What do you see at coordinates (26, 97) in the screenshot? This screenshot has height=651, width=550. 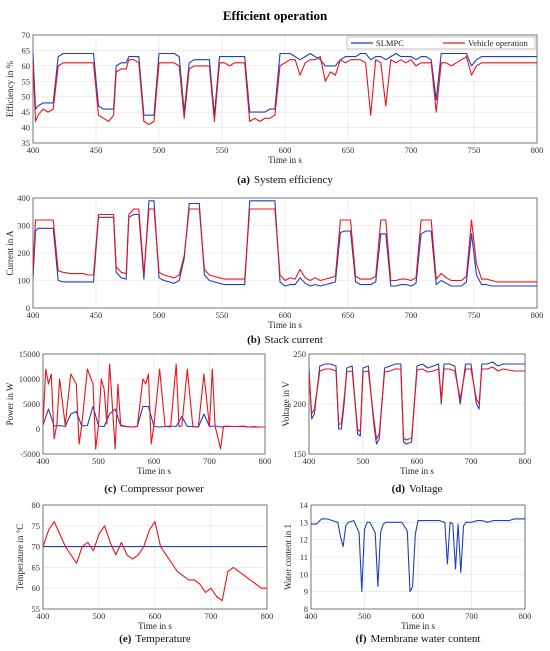 I see `y-tick-label: 50` at bounding box center [26, 97].